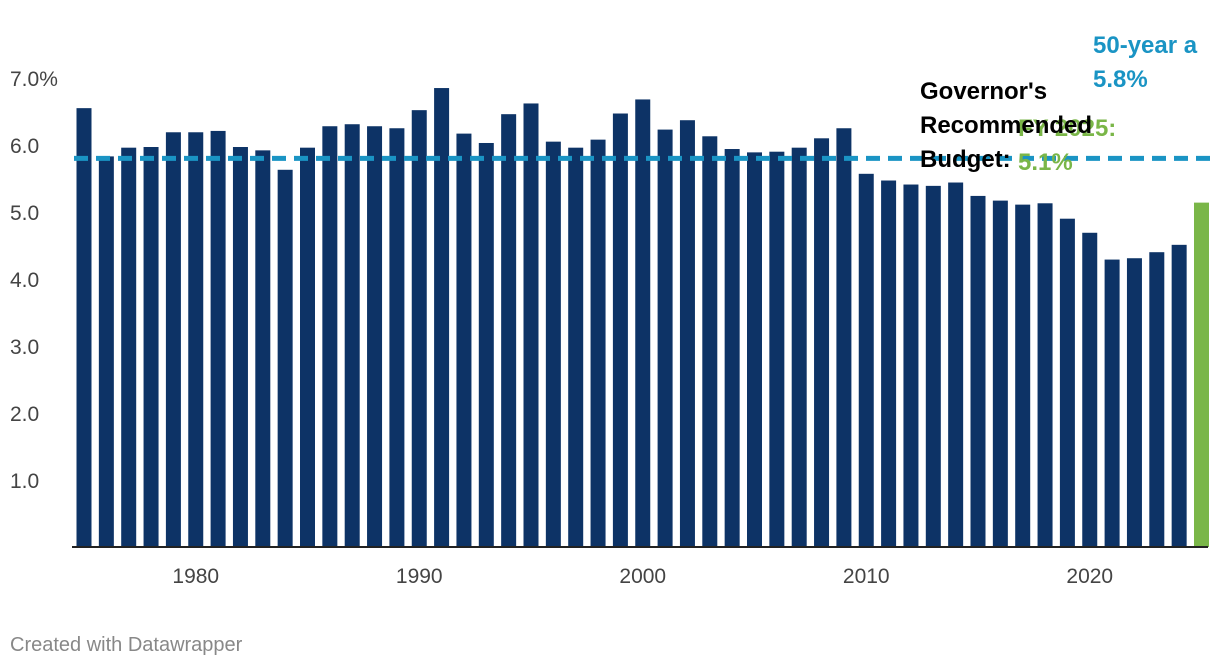  I want to click on average-annotation-line-1: 50-year a, so click(1145, 45).